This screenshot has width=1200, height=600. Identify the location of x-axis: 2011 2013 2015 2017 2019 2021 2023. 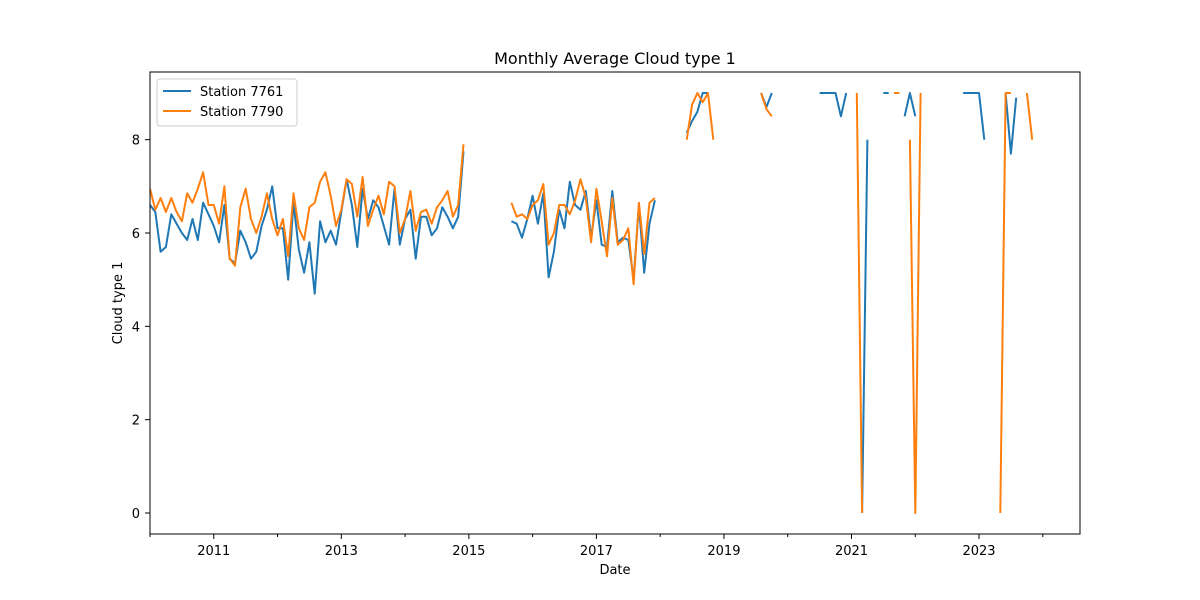
(596, 546).